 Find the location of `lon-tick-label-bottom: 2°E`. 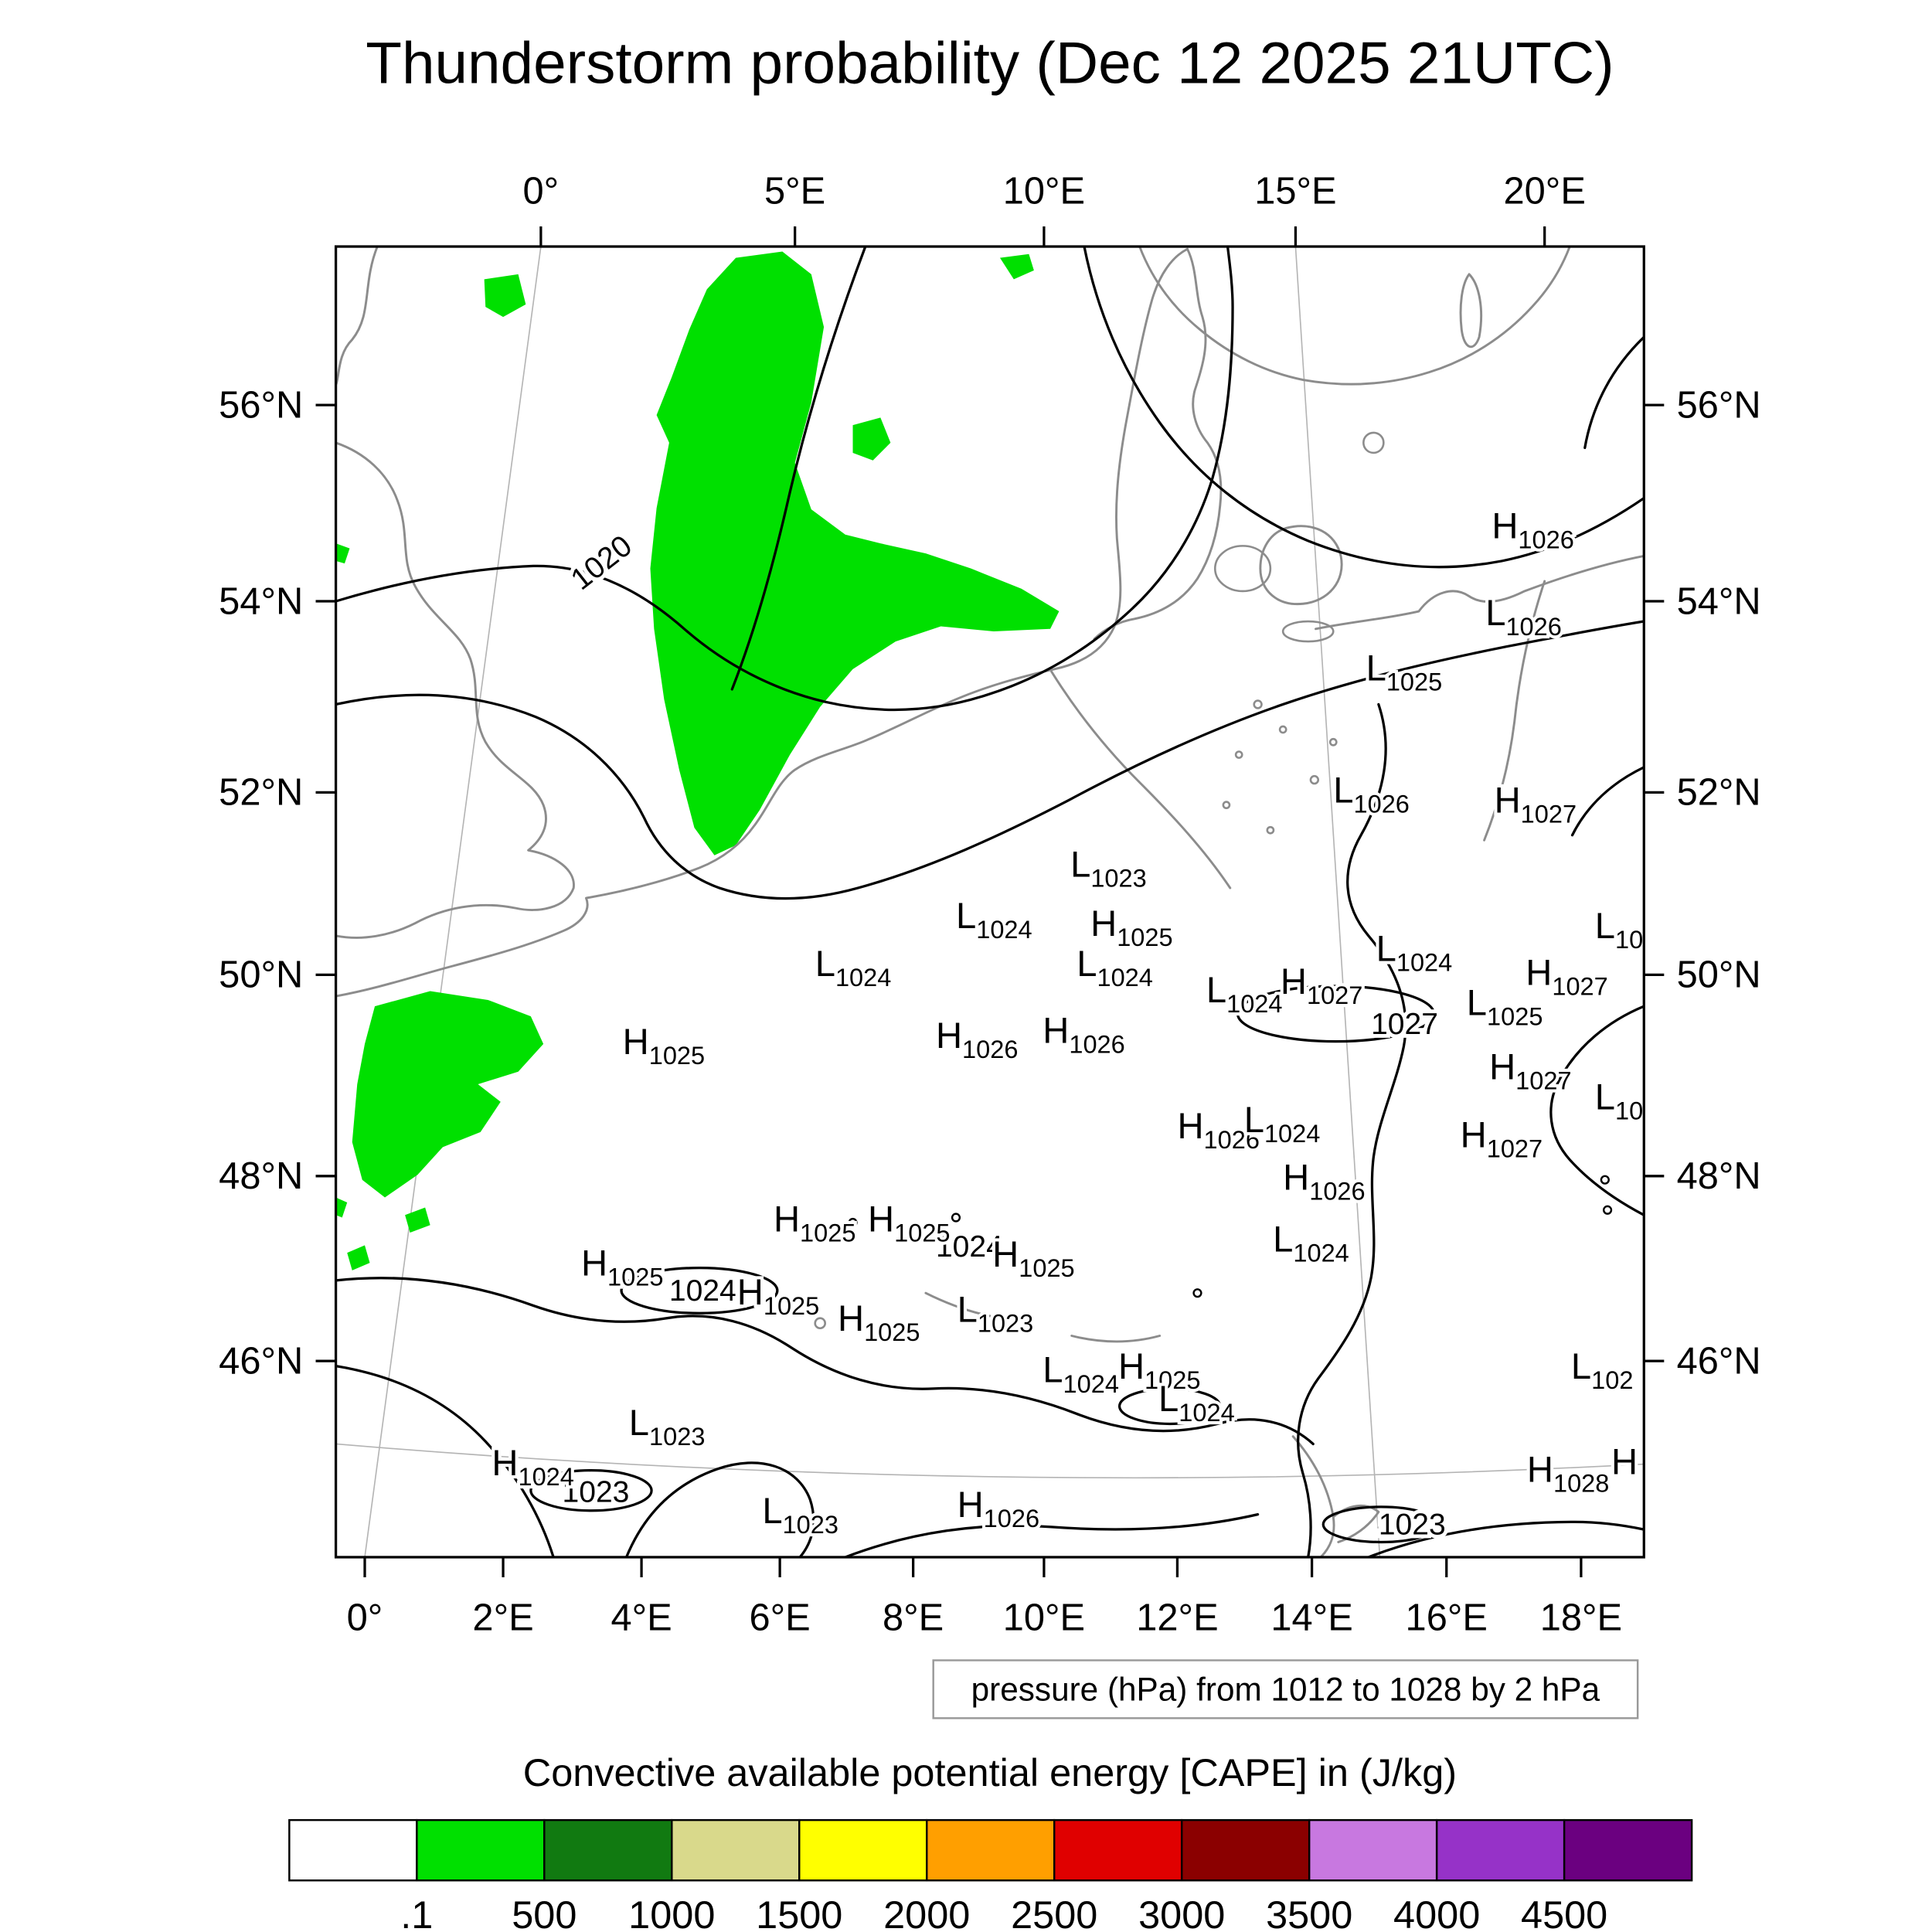

lon-tick-label-bottom: 2°E is located at coordinates (503, 1617).